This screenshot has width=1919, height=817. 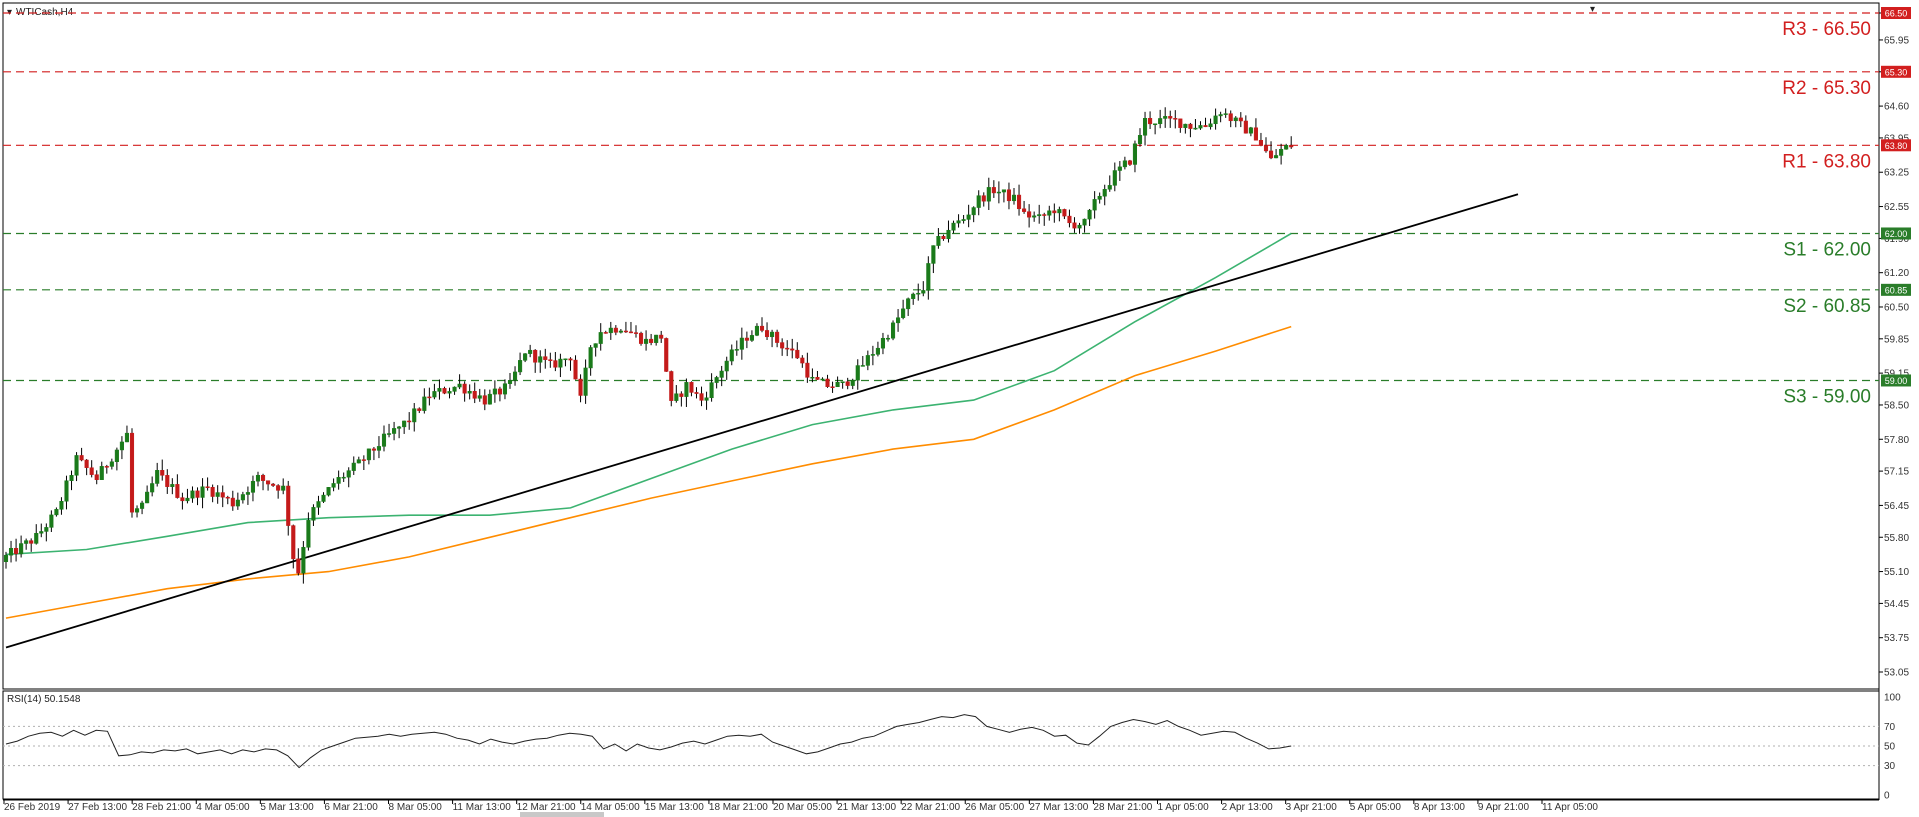 I want to click on chart-menu-icon: ▾, so click(x=1592, y=9).